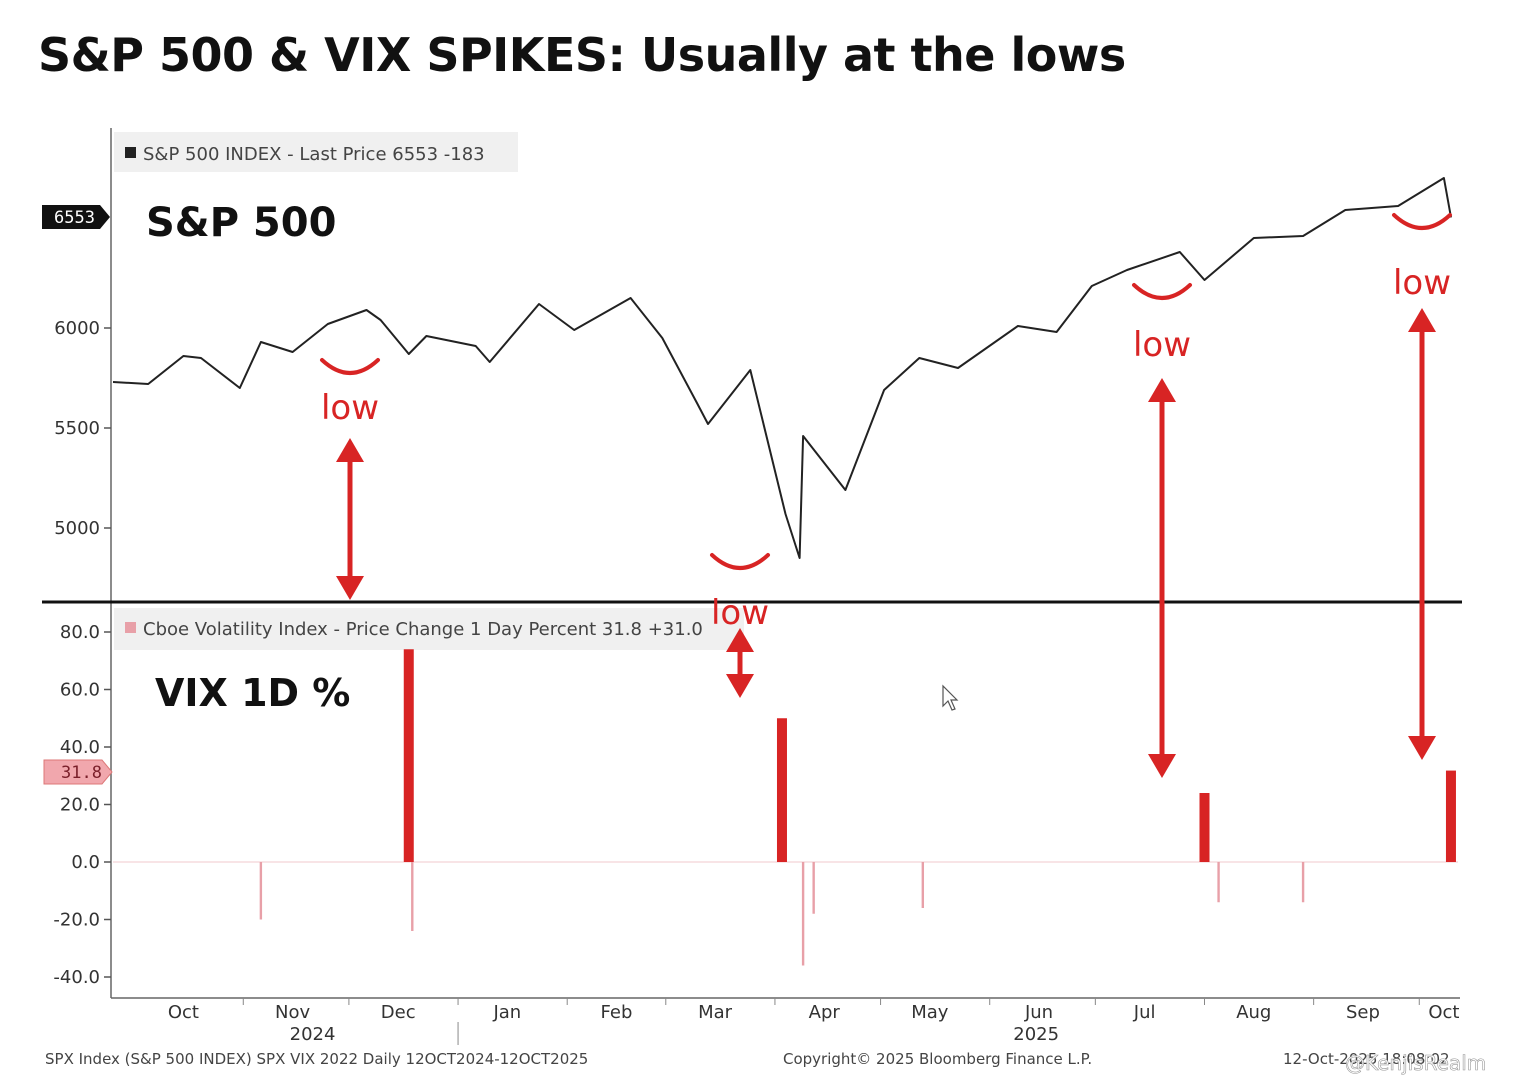 The image size is (1518, 1088). Describe the element at coordinates (77, 328) in the screenshot. I see `spx-y-tick-label: 6000` at that location.